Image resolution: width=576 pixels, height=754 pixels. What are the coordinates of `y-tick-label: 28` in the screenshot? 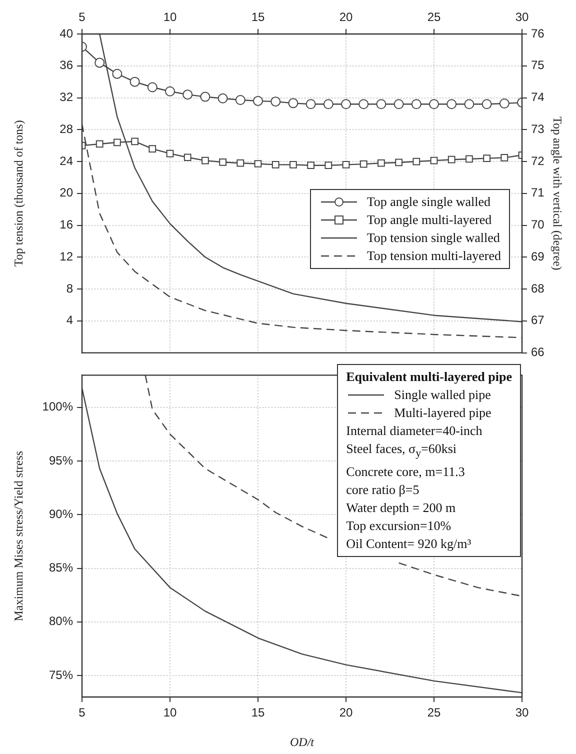 It's located at (67, 129).